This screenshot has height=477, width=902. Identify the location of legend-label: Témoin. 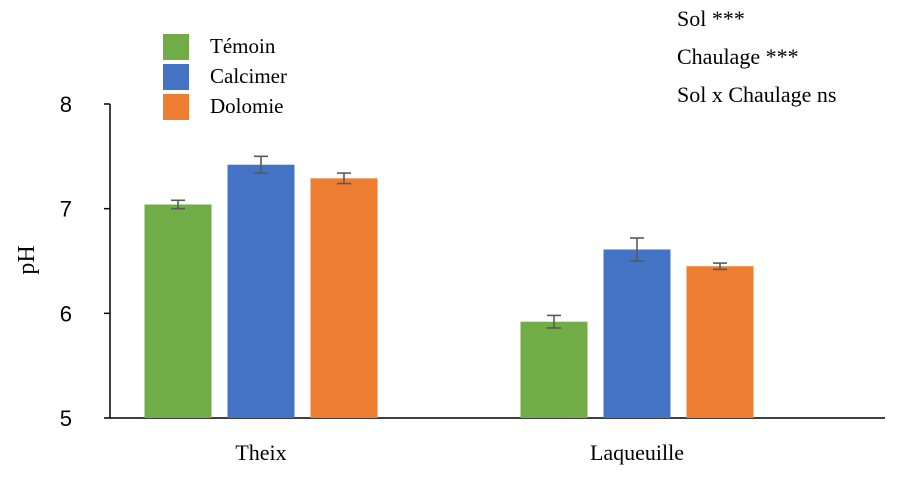
(243, 46).